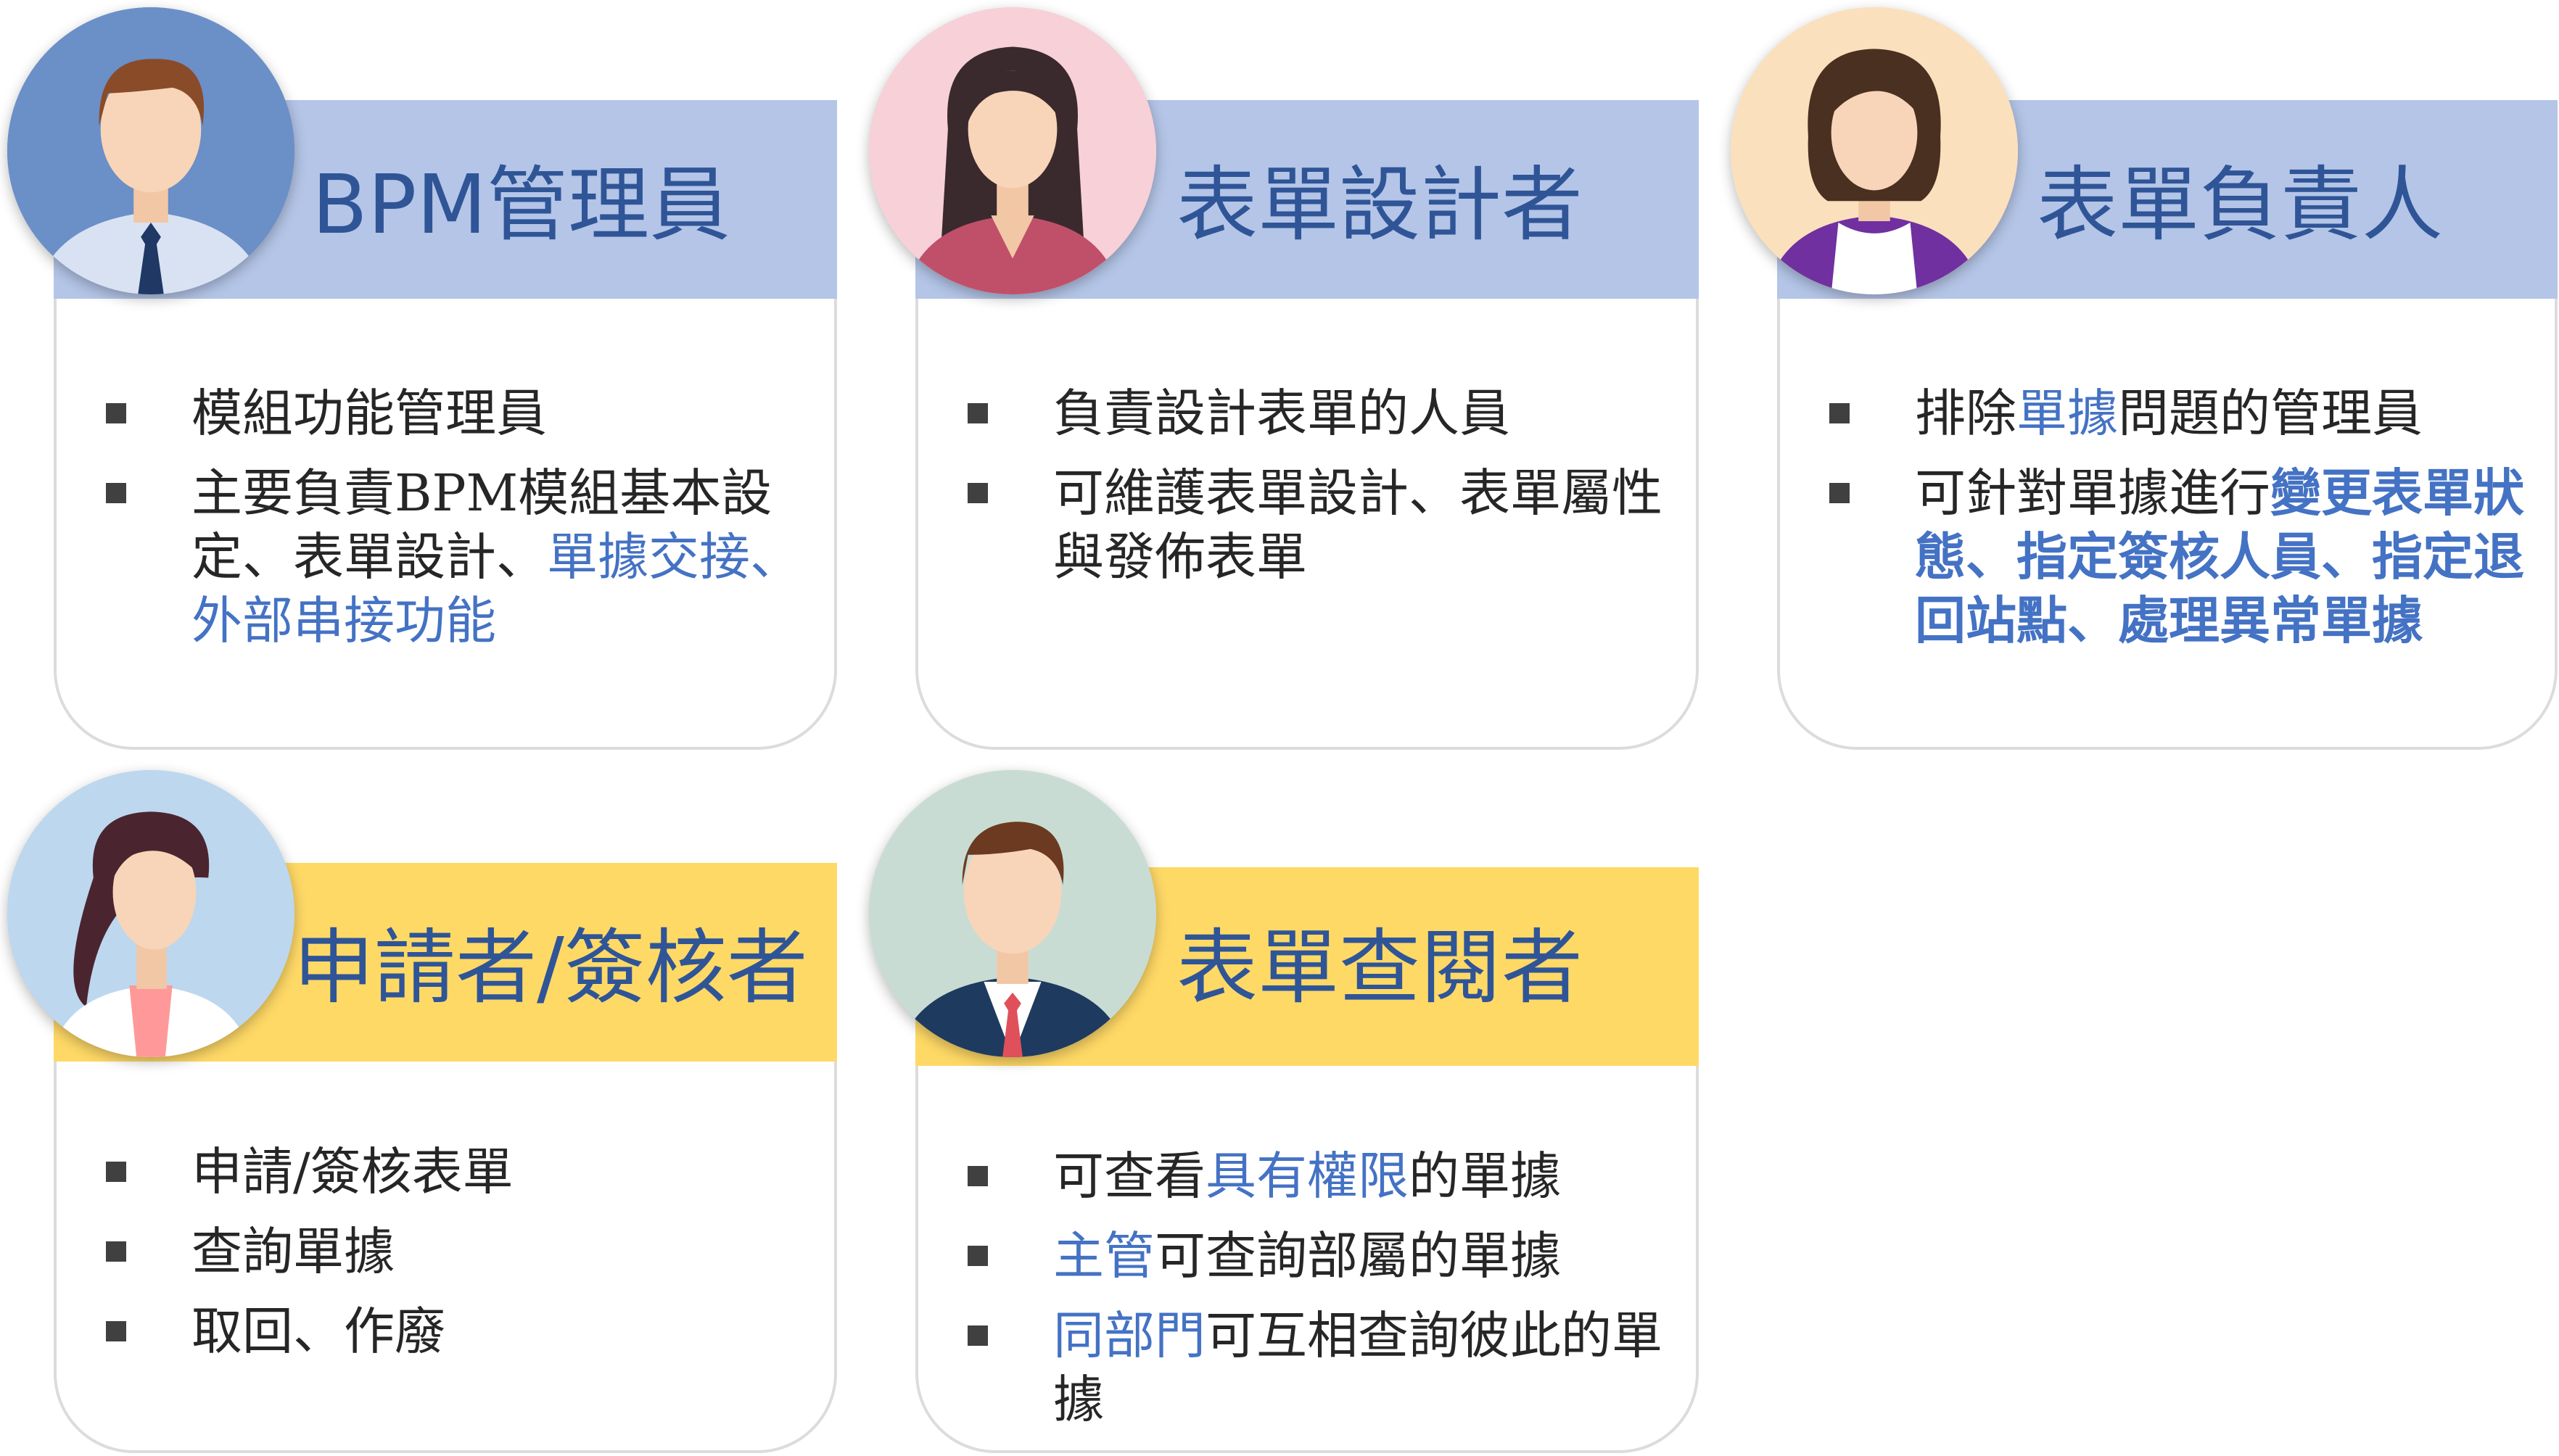 The image size is (2559, 1456). Describe the element at coordinates (1358, 1256) in the screenshot. I see `item-text: 可查詢部屬的單據` at that location.